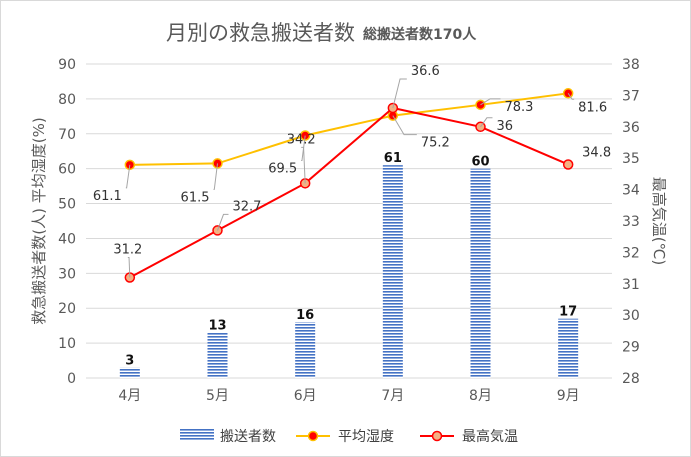 The height and width of the screenshot is (457, 691). I want to click on x-tick-label: 5月, so click(217, 396).